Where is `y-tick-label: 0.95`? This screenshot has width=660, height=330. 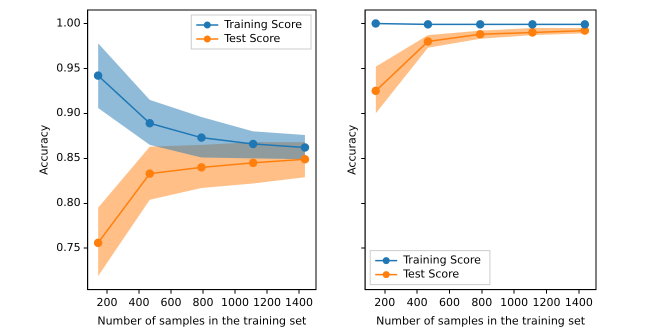
y-tick-label: 0.95 is located at coordinates (68, 67).